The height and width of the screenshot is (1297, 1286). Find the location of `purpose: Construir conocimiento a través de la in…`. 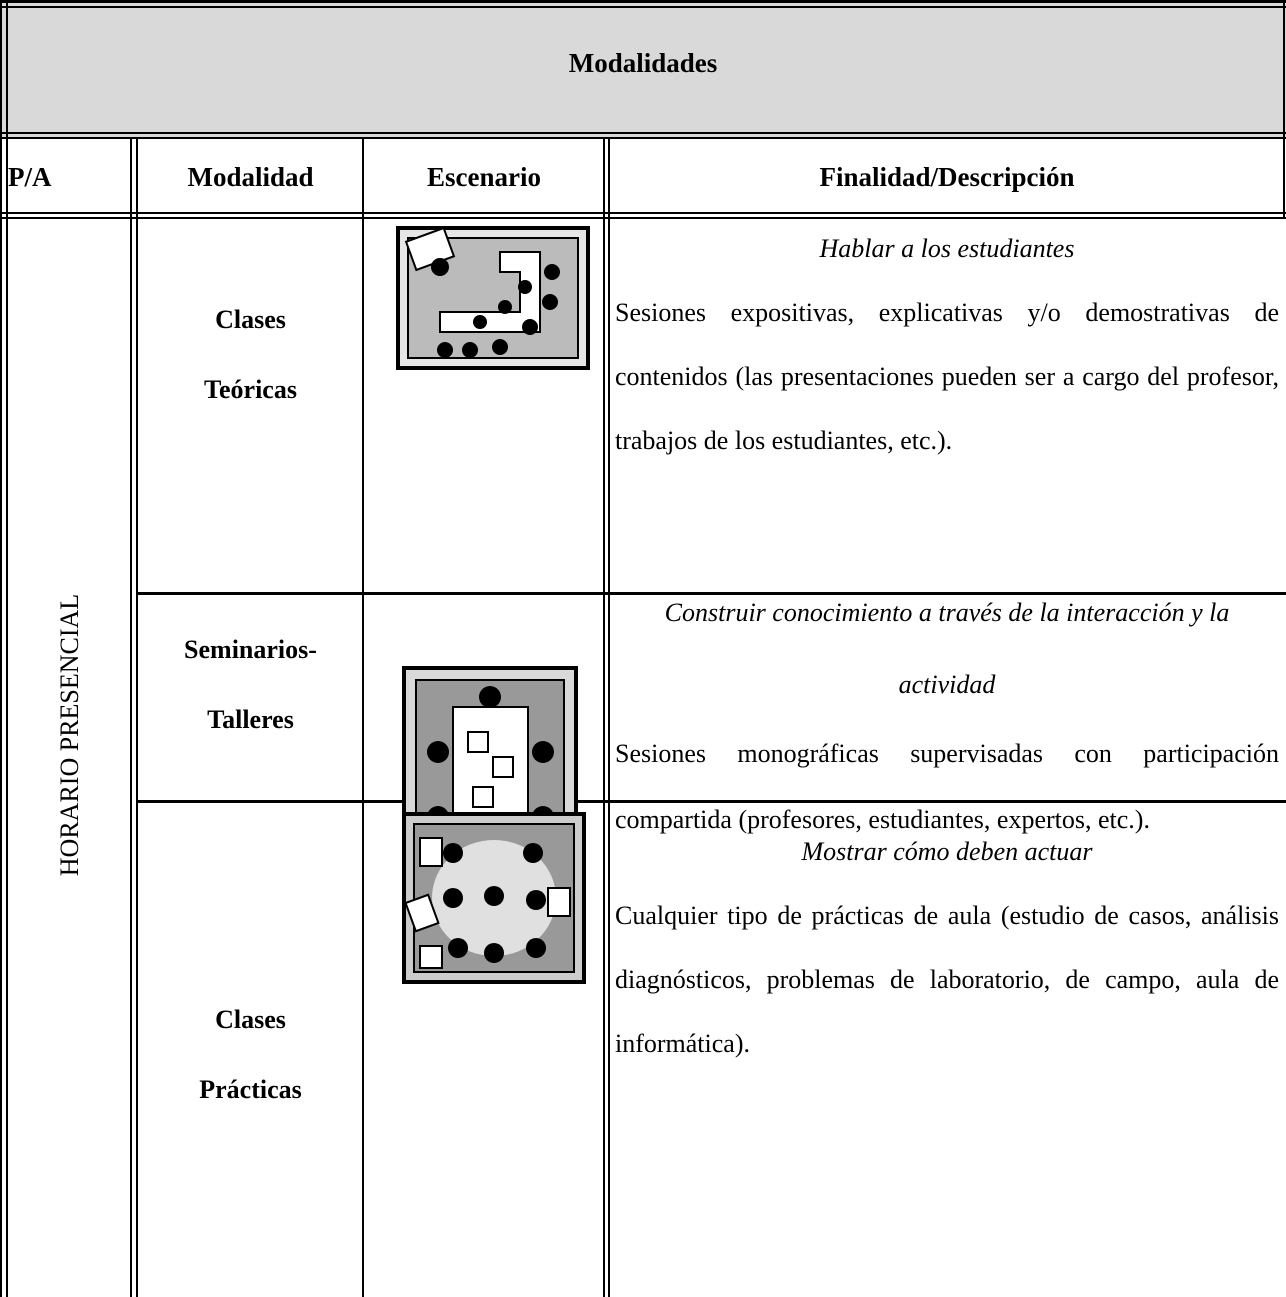

purpose: Construir conocimiento a través de la in… is located at coordinates (947, 648).